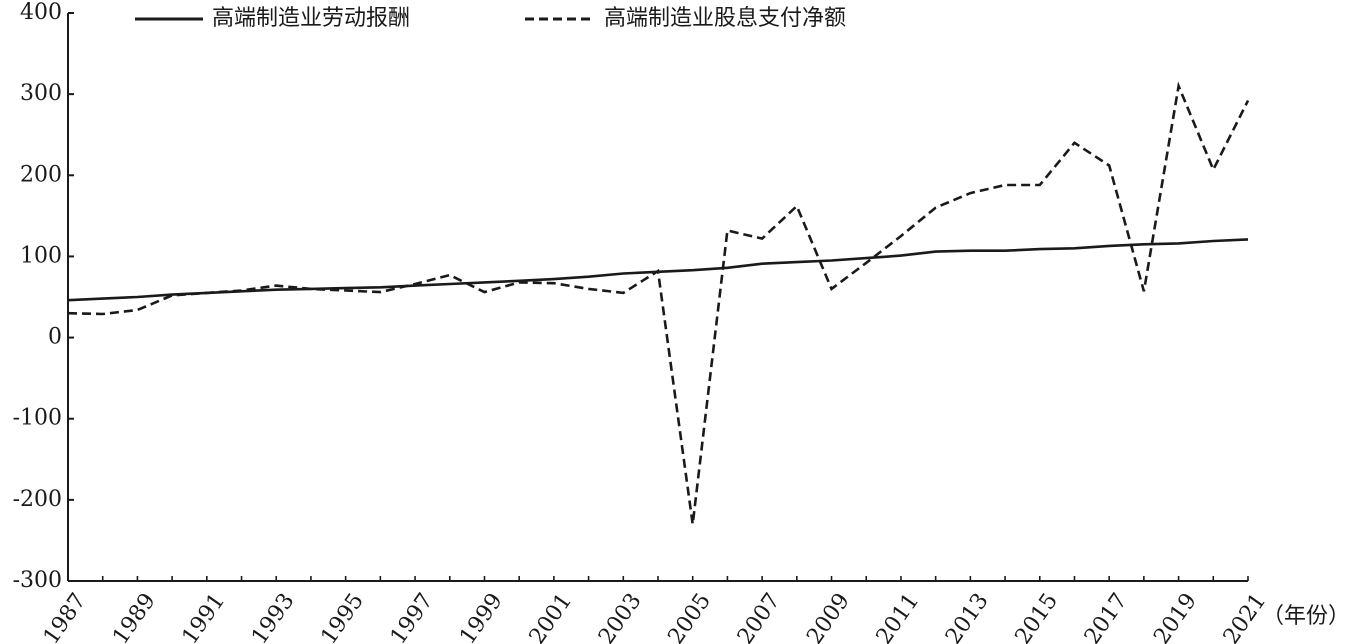 The image size is (1366, 644). I want to click on x-tick-label: 1991, so click(204, 616).